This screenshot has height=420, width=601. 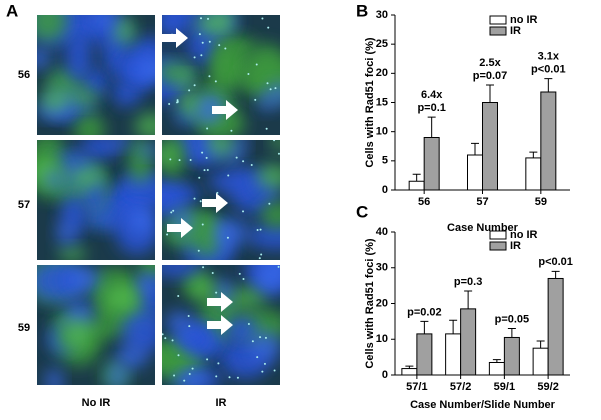 I want to click on legend-label: IR, so click(x=515, y=31).